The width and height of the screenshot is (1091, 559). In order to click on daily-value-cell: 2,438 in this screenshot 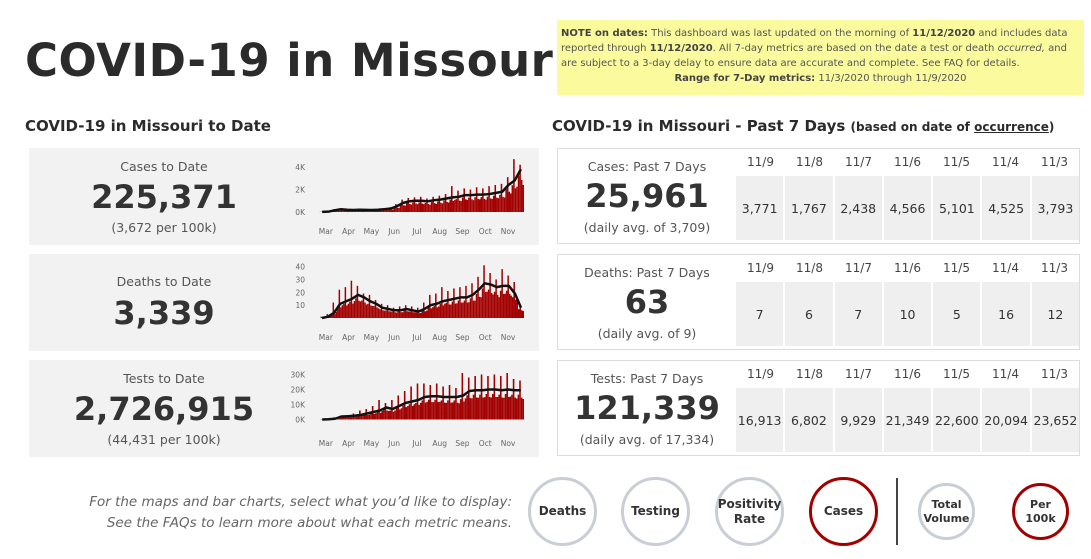, I will do `click(858, 208)`.